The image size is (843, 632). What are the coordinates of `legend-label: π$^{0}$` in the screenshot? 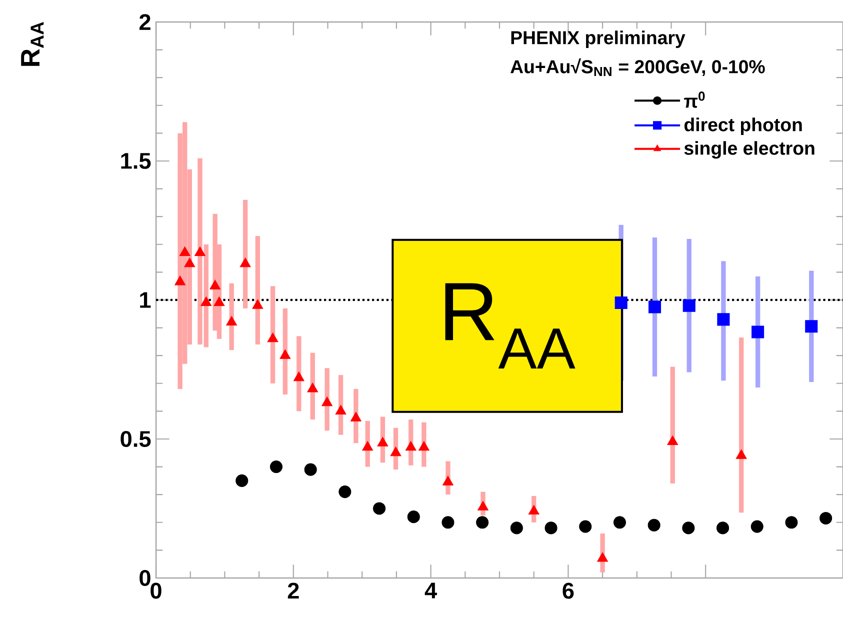 It's located at (694, 100).